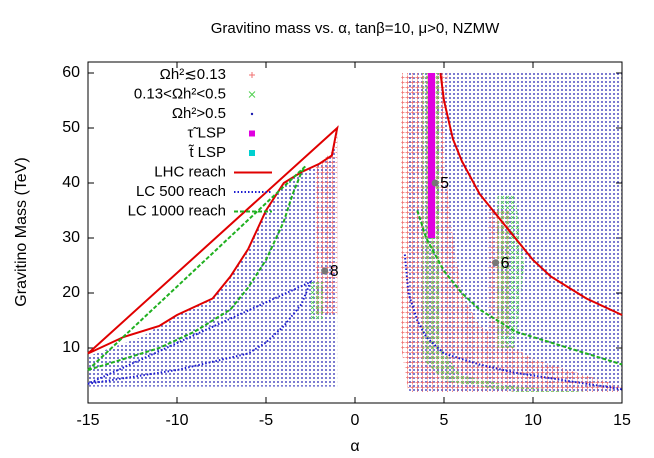  What do you see at coordinates (193, 74) in the screenshot?
I see `legend-label: Ωh²≲0.13` at bounding box center [193, 74].